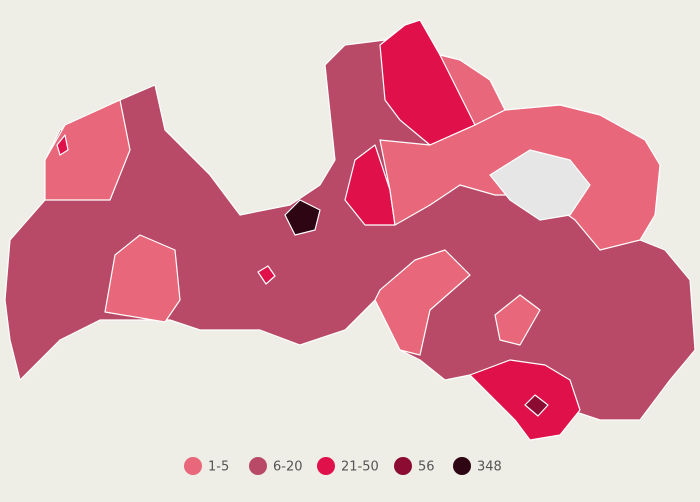 The height and width of the screenshot is (502, 700). Describe the element at coordinates (489, 467) in the screenshot. I see `legend-label: 348` at that location.